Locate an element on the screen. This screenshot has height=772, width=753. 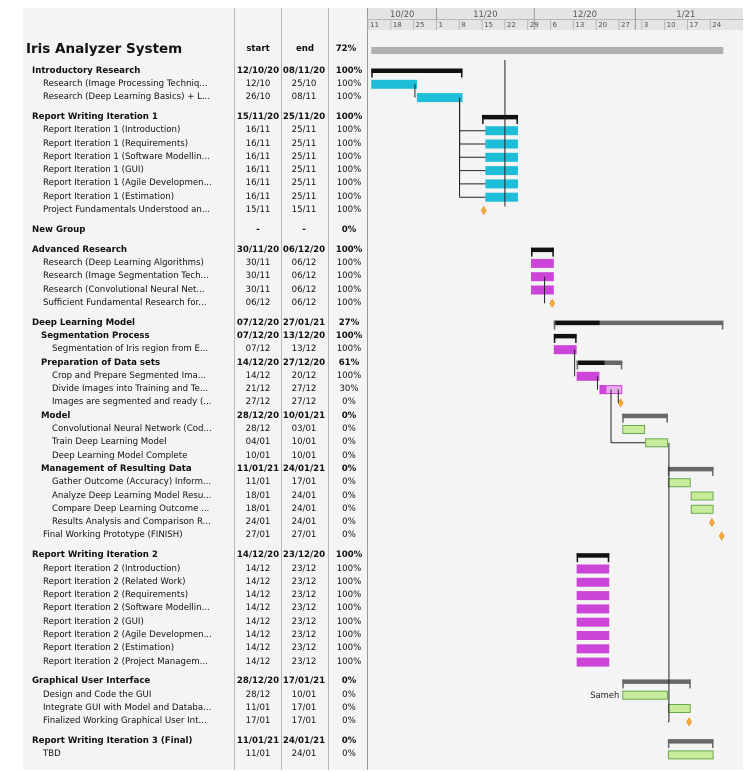
project-summary-bar is located at coordinates (547, 50).